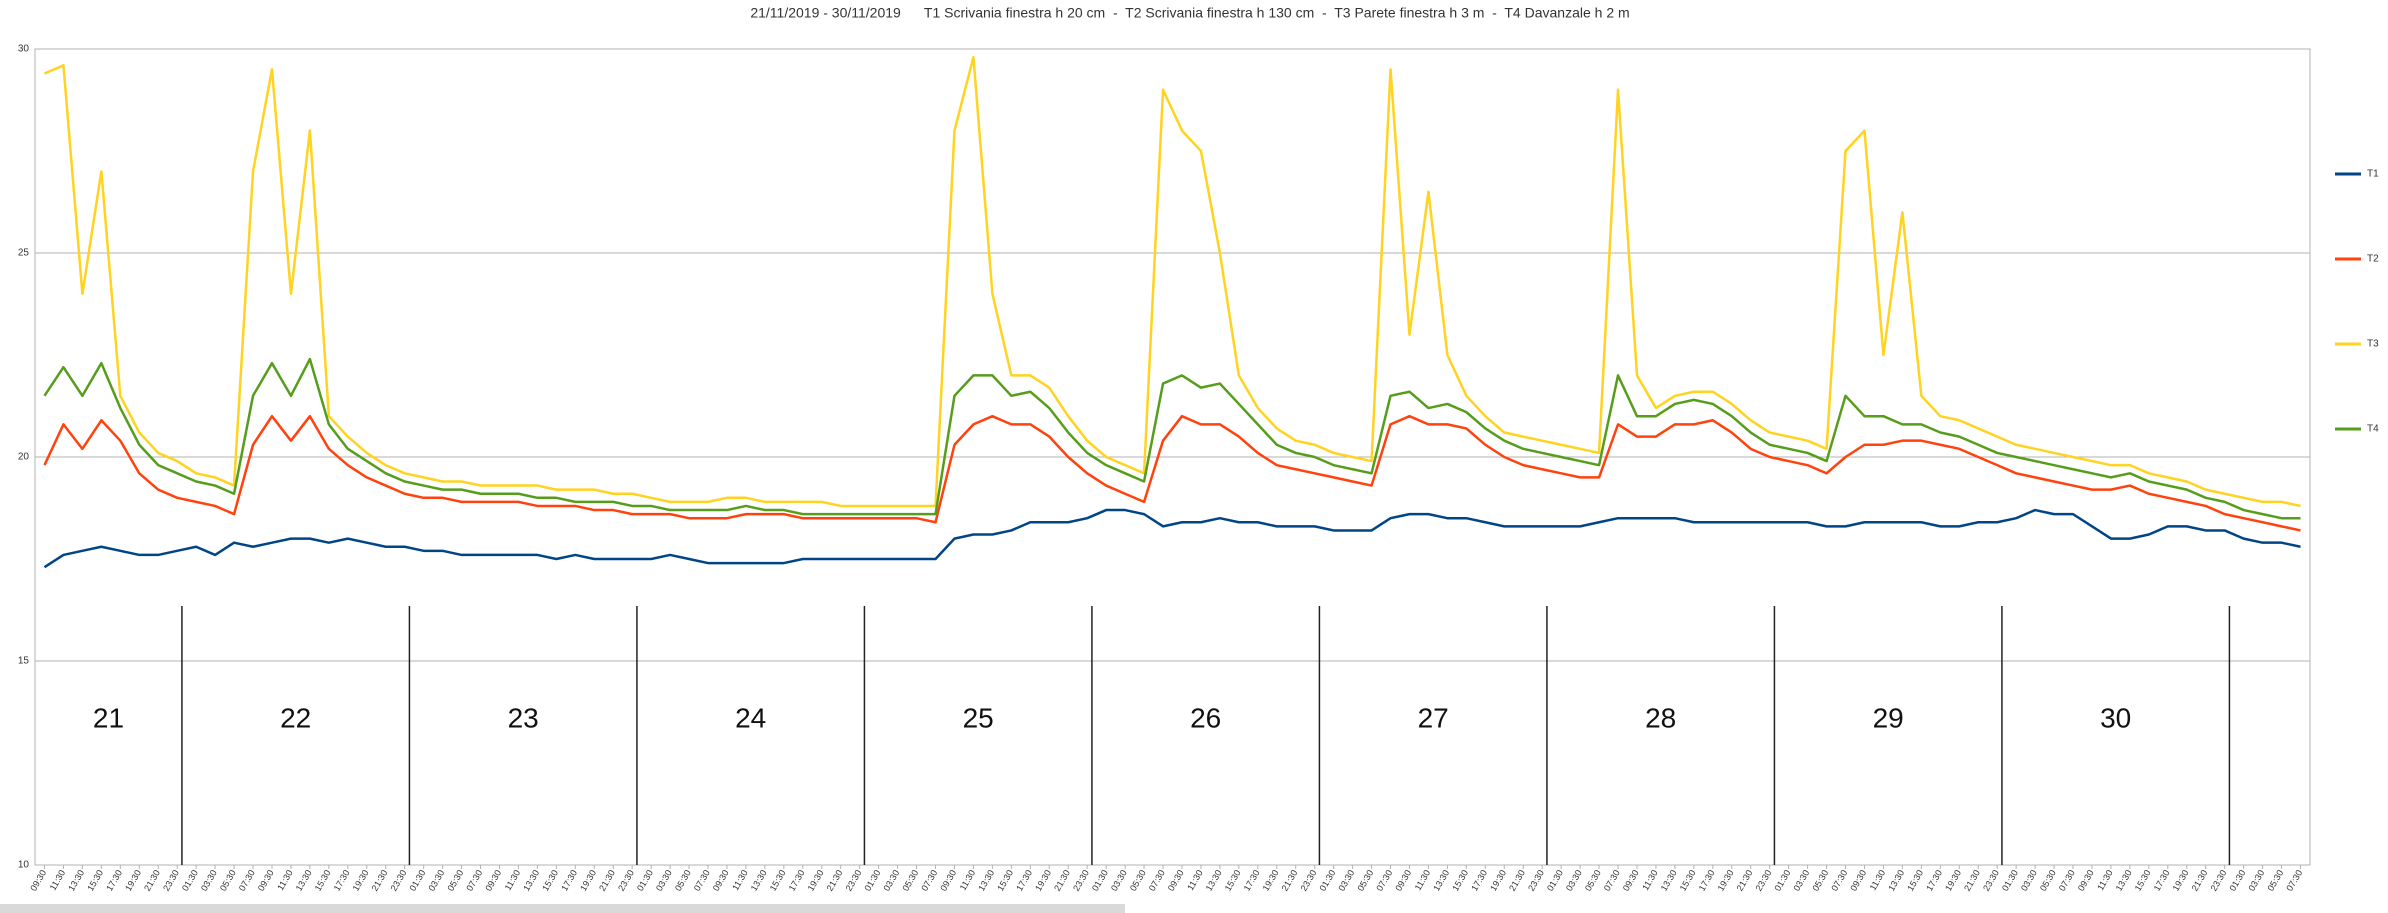 The image size is (2388, 913). What do you see at coordinates (2373, 344) in the screenshot?
I see `legend-label: T3` at bounding box center [2373, 344].